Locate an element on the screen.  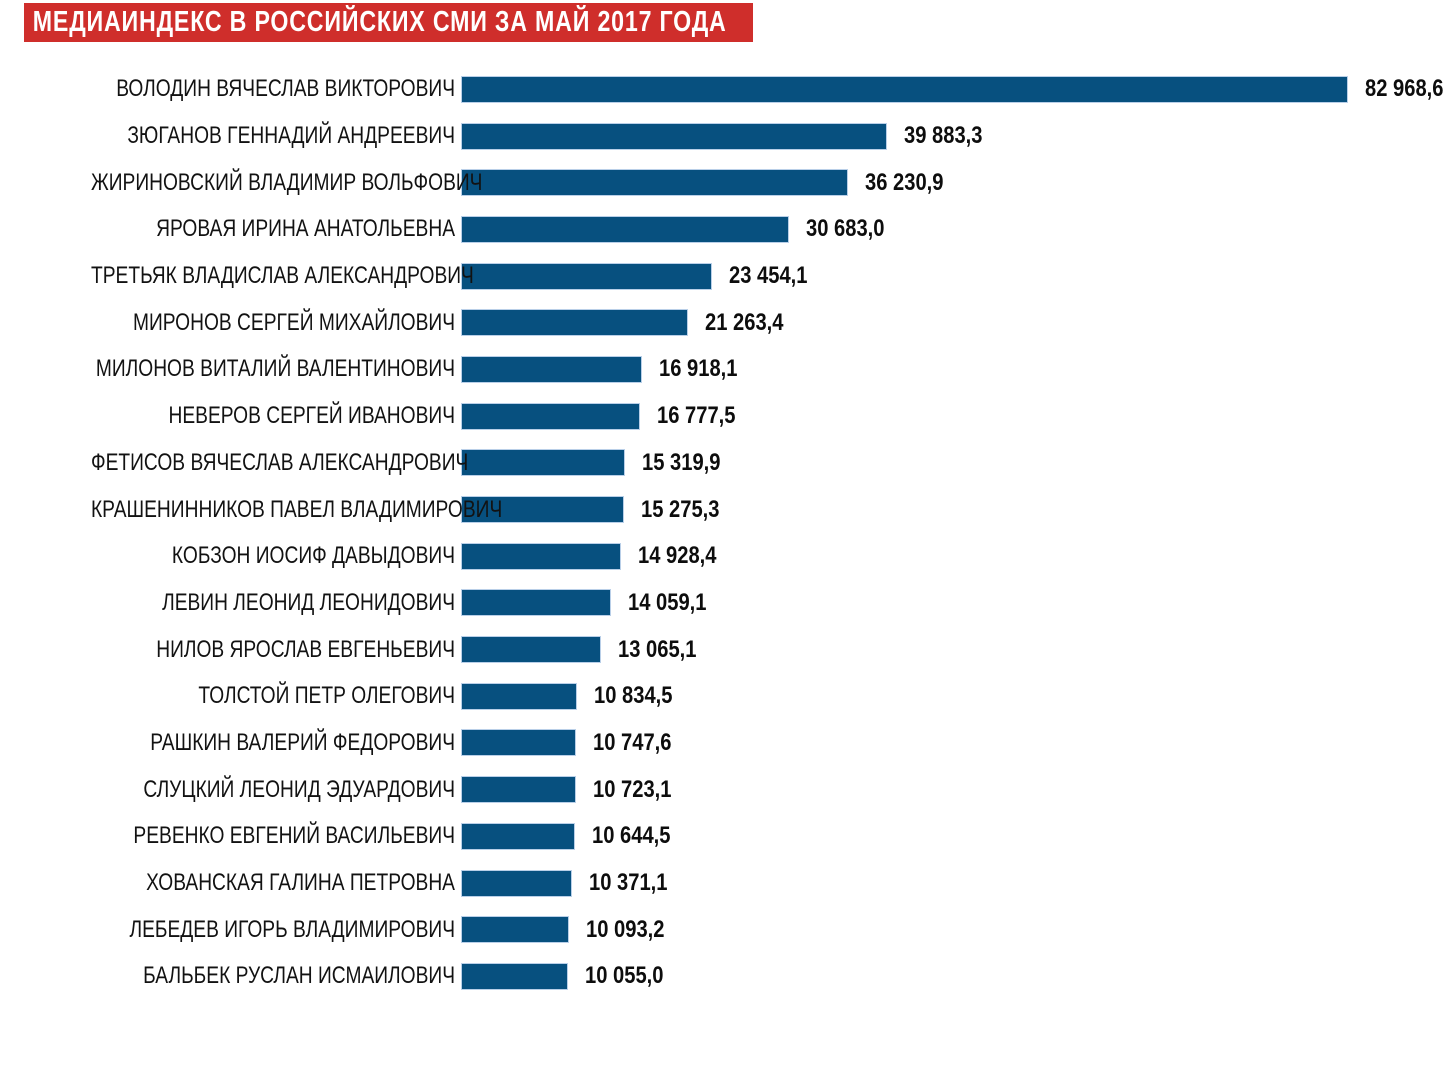
value-label: 13 065,1 is located at coordinates (657, 649).